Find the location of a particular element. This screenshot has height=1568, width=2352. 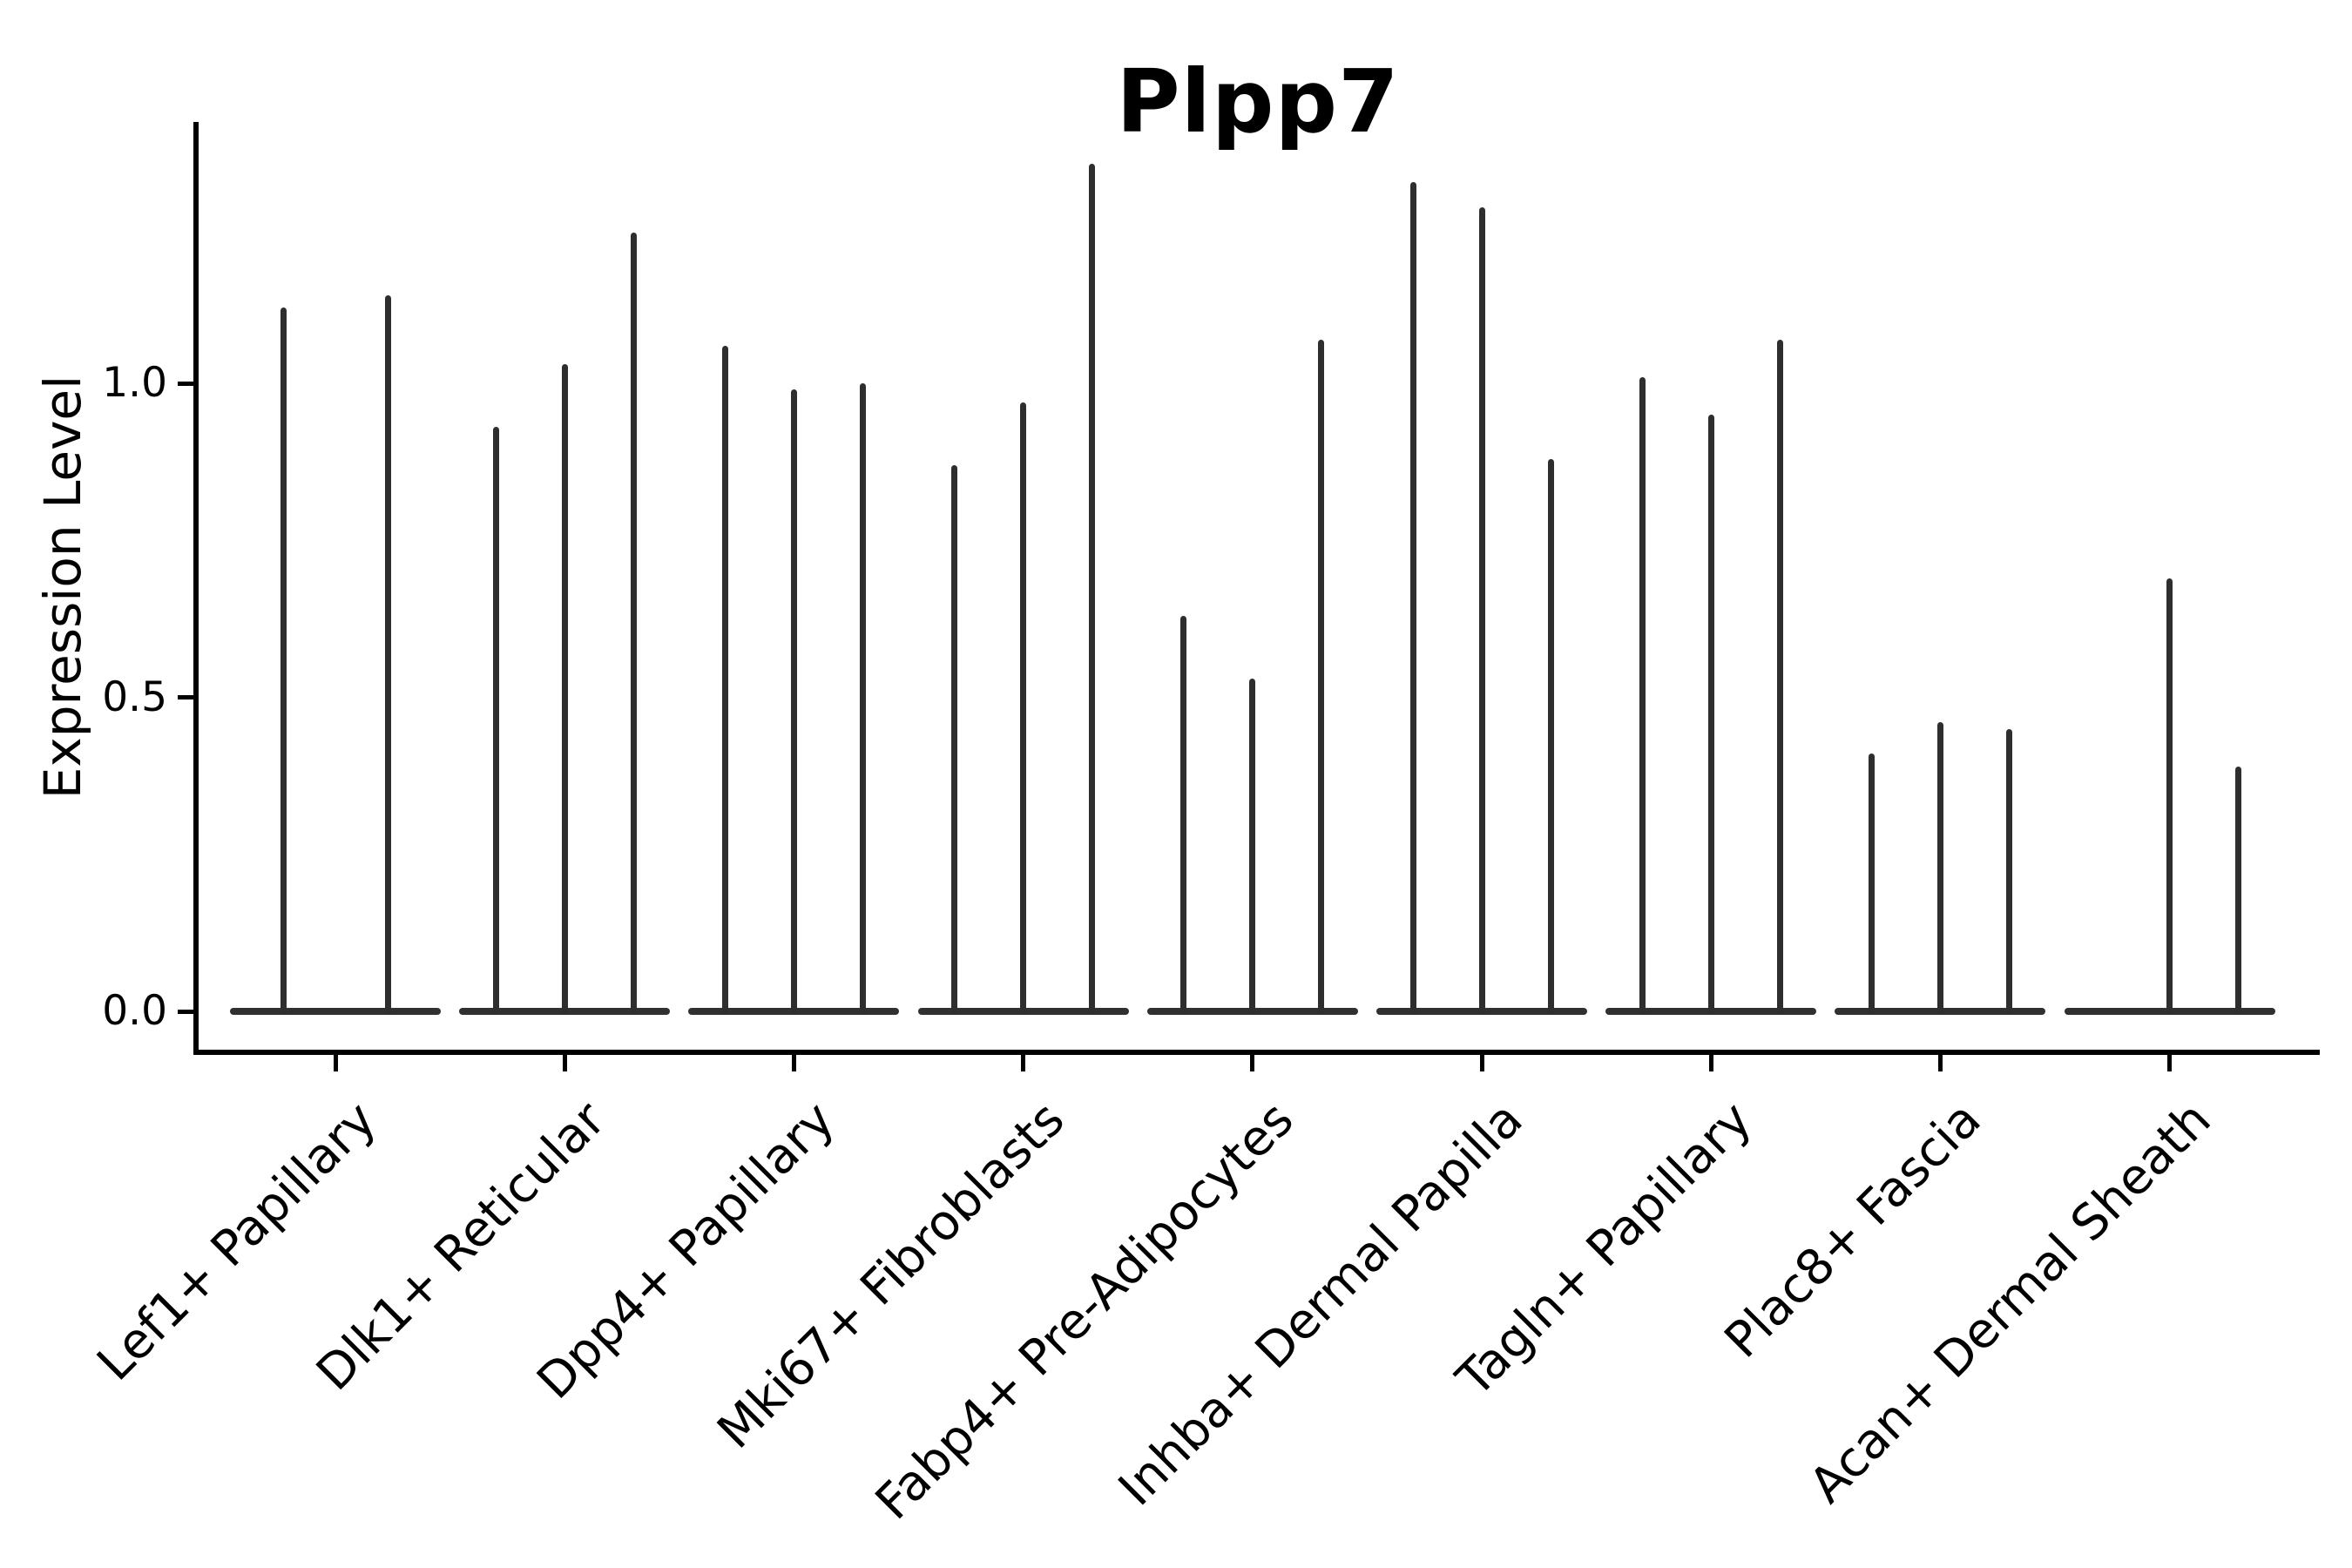

chart-title: Plpp7 is located at coordinates (1258, 101).